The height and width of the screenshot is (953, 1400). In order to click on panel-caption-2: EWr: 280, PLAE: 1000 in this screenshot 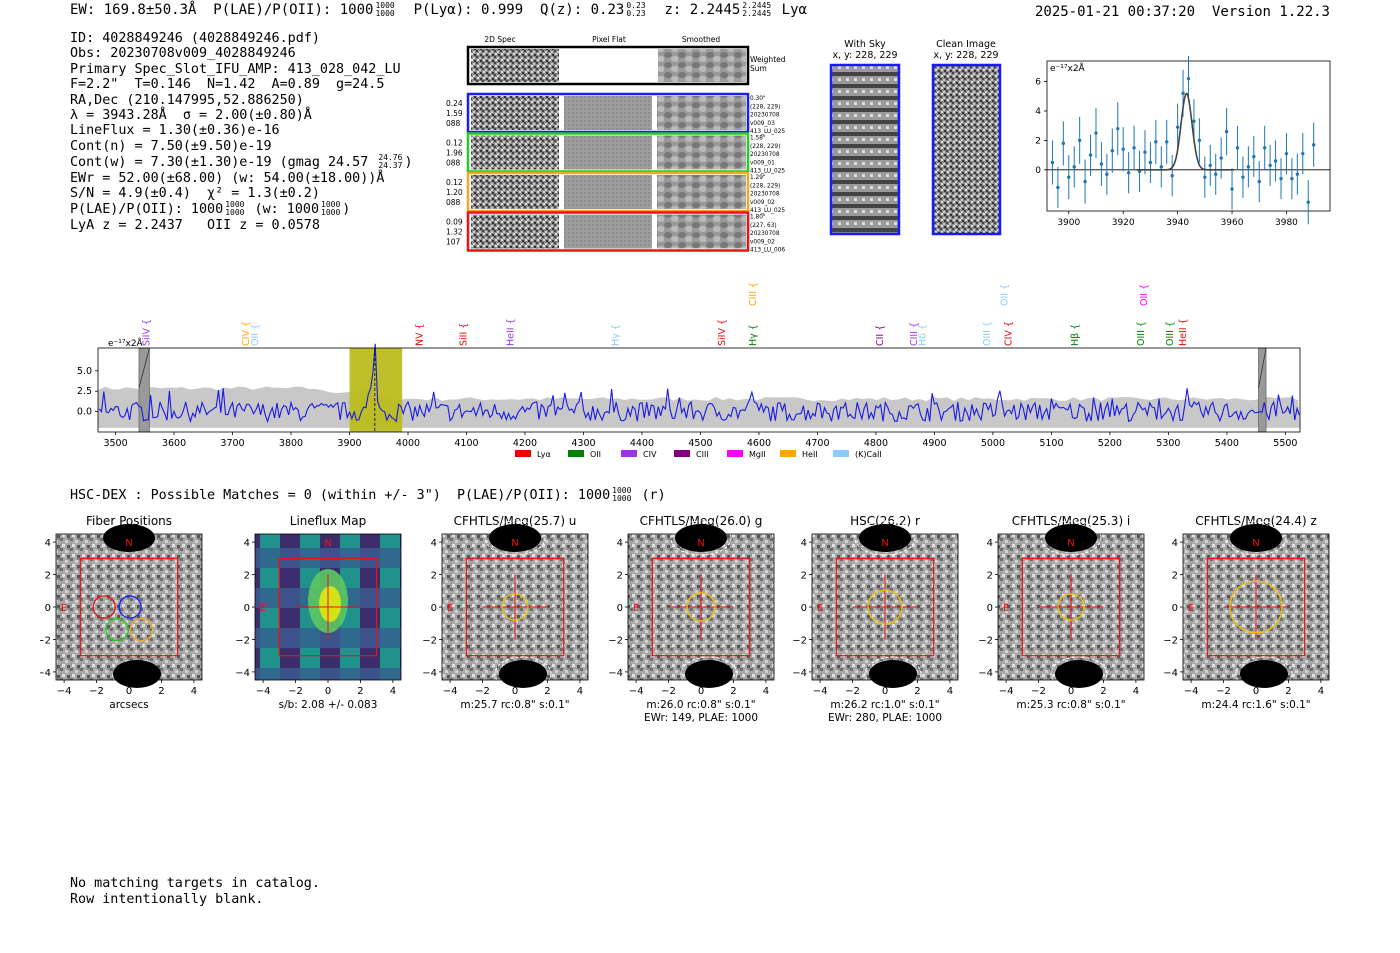, I will do `click(885, 718)`.